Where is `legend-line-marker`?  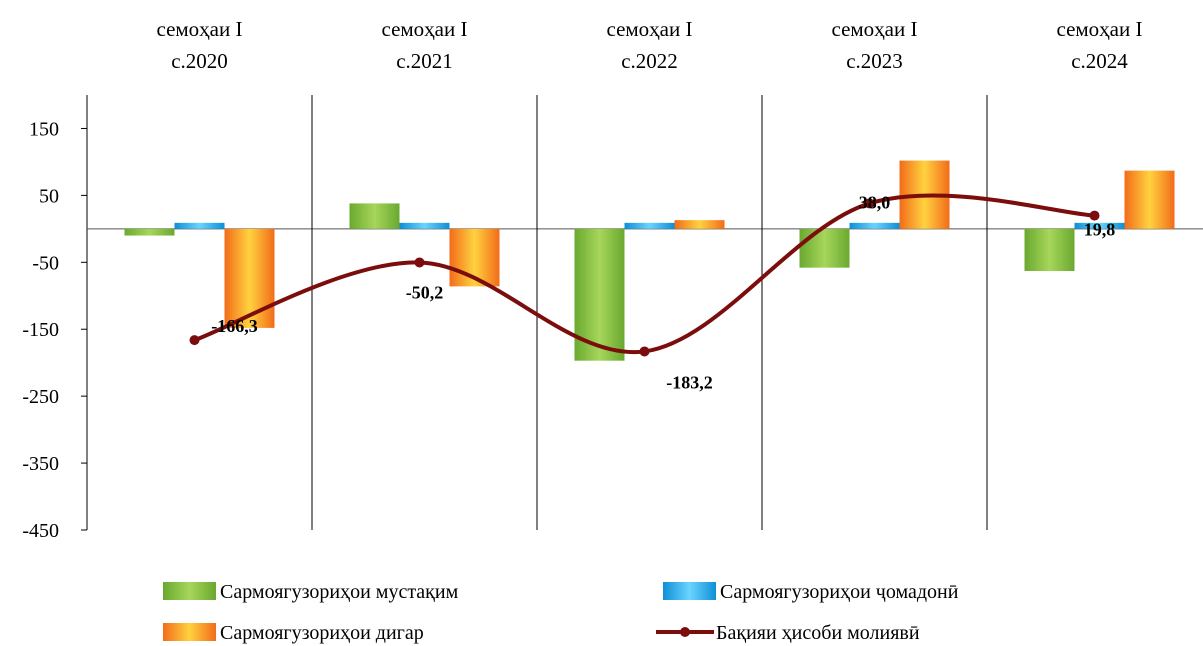
legend-line-marker is located at coordinates (685, 632).